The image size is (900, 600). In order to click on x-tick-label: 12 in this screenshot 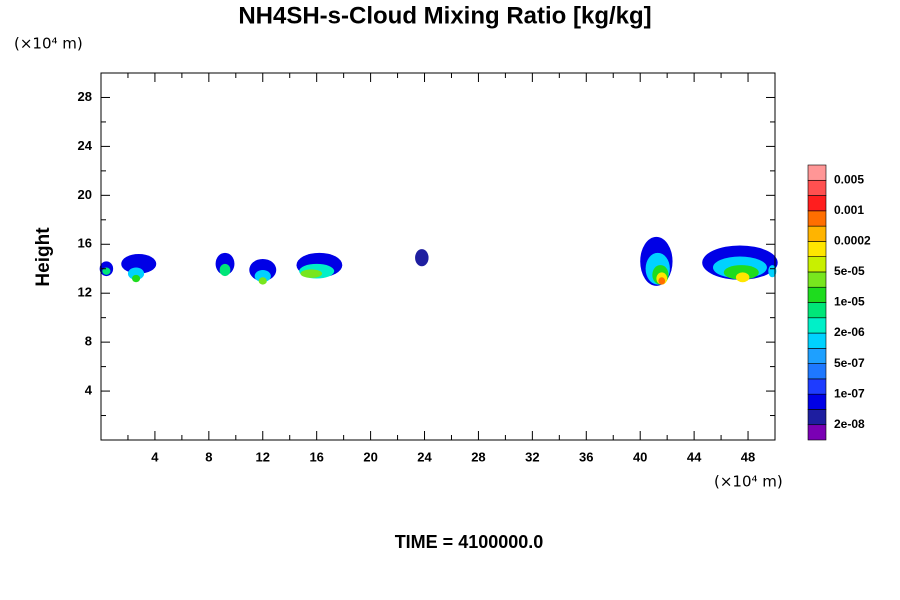, I will do `click(263, 456)`.